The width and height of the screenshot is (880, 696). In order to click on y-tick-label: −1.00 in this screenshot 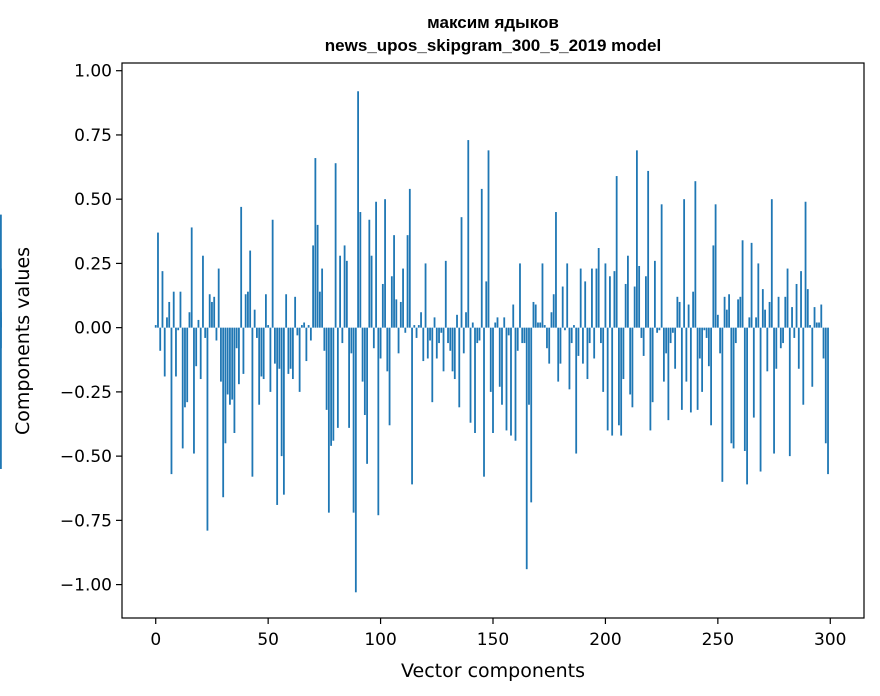, I will do `click(86, 586)`.